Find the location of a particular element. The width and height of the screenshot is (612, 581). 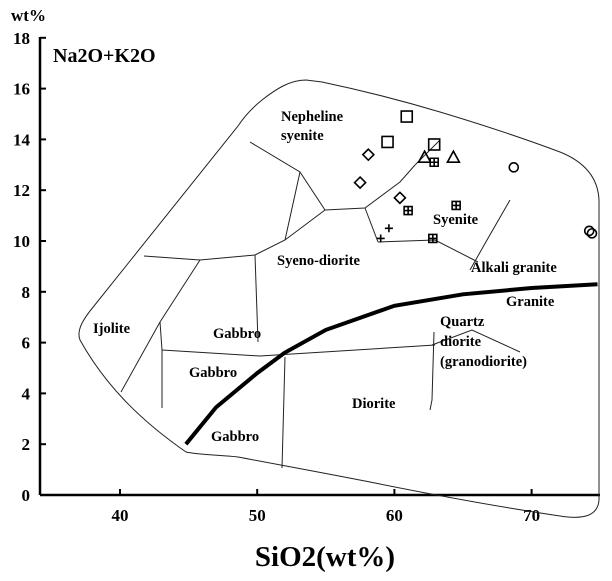

field-label-line: Syenite is located at coordinates (456, 220).